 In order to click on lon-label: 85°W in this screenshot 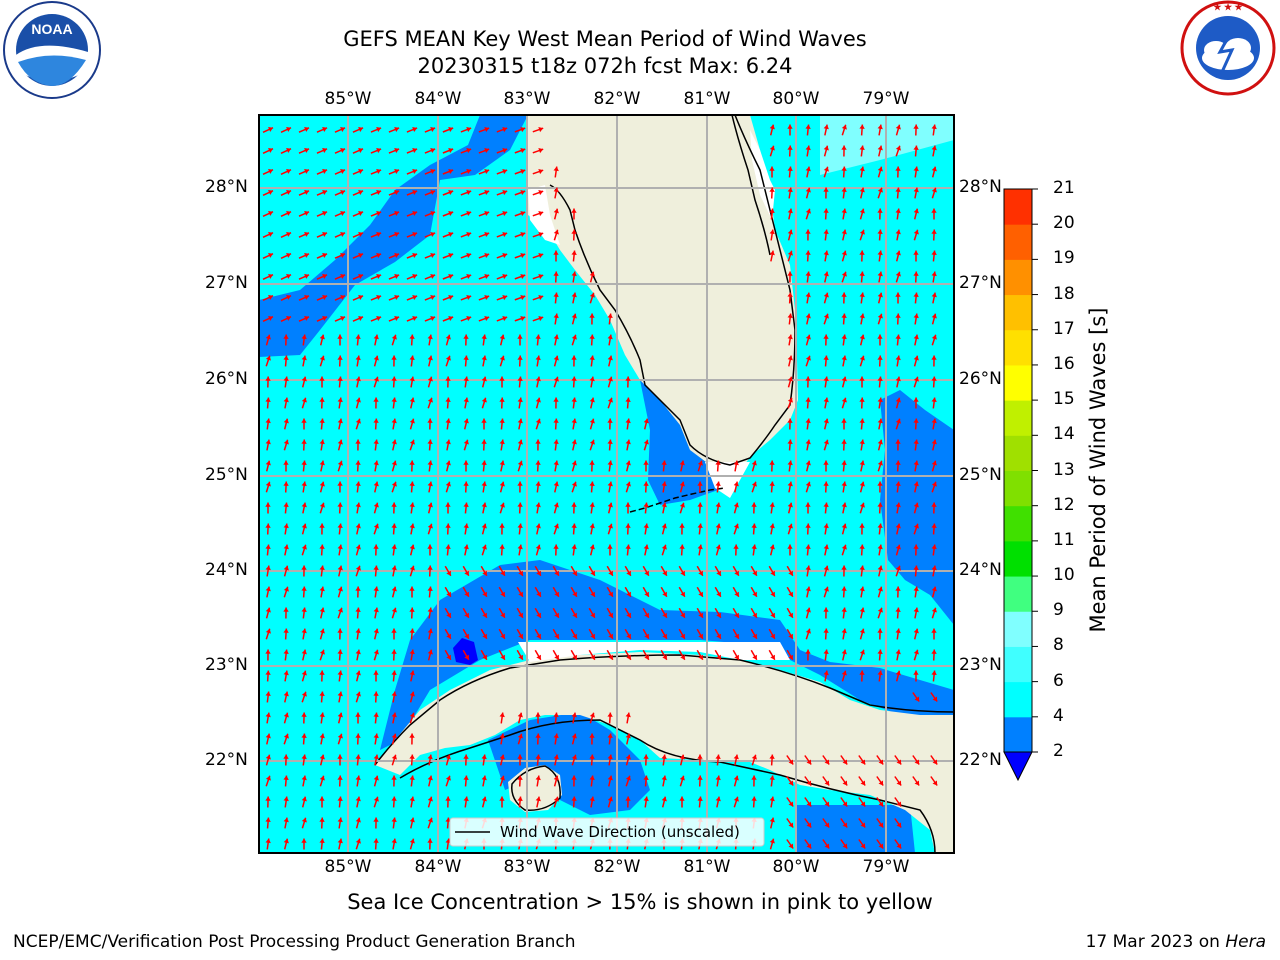, I will do `click(348, 99)`.